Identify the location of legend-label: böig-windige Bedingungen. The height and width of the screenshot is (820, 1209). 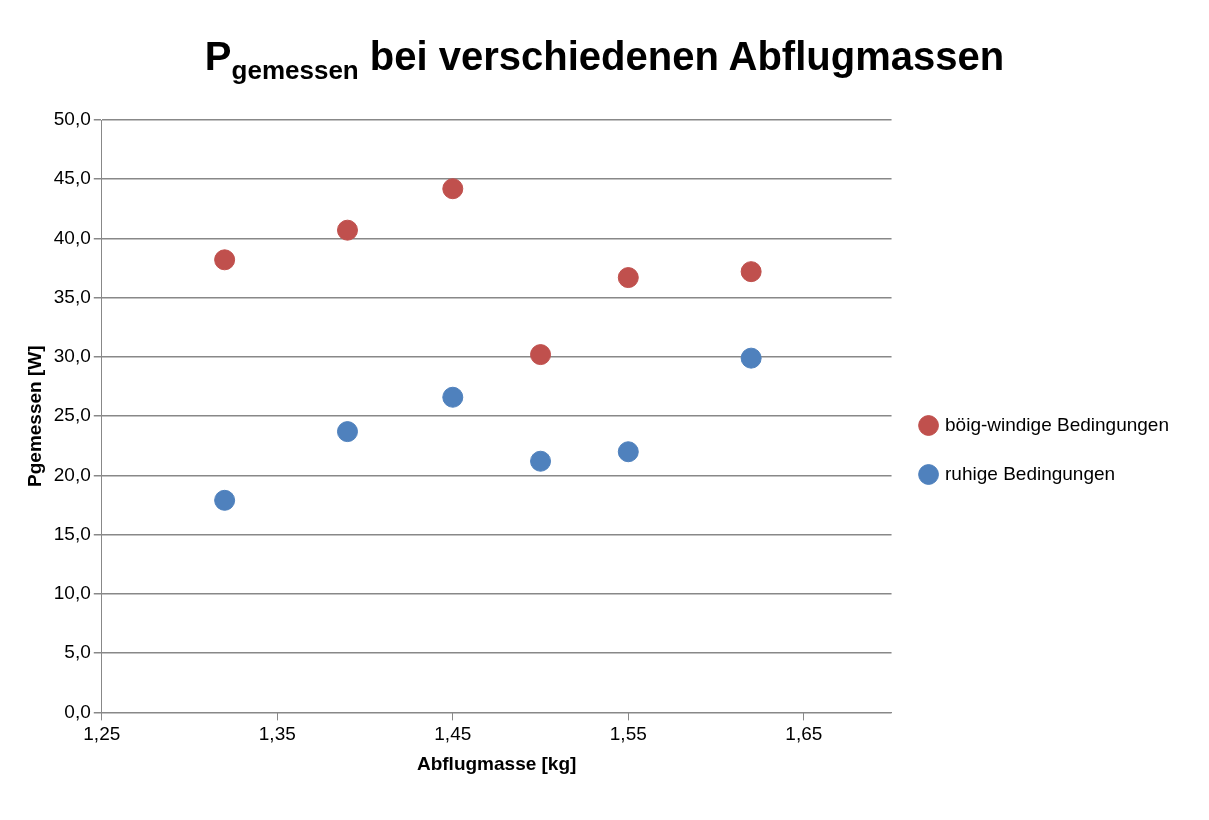
(1057, 424).